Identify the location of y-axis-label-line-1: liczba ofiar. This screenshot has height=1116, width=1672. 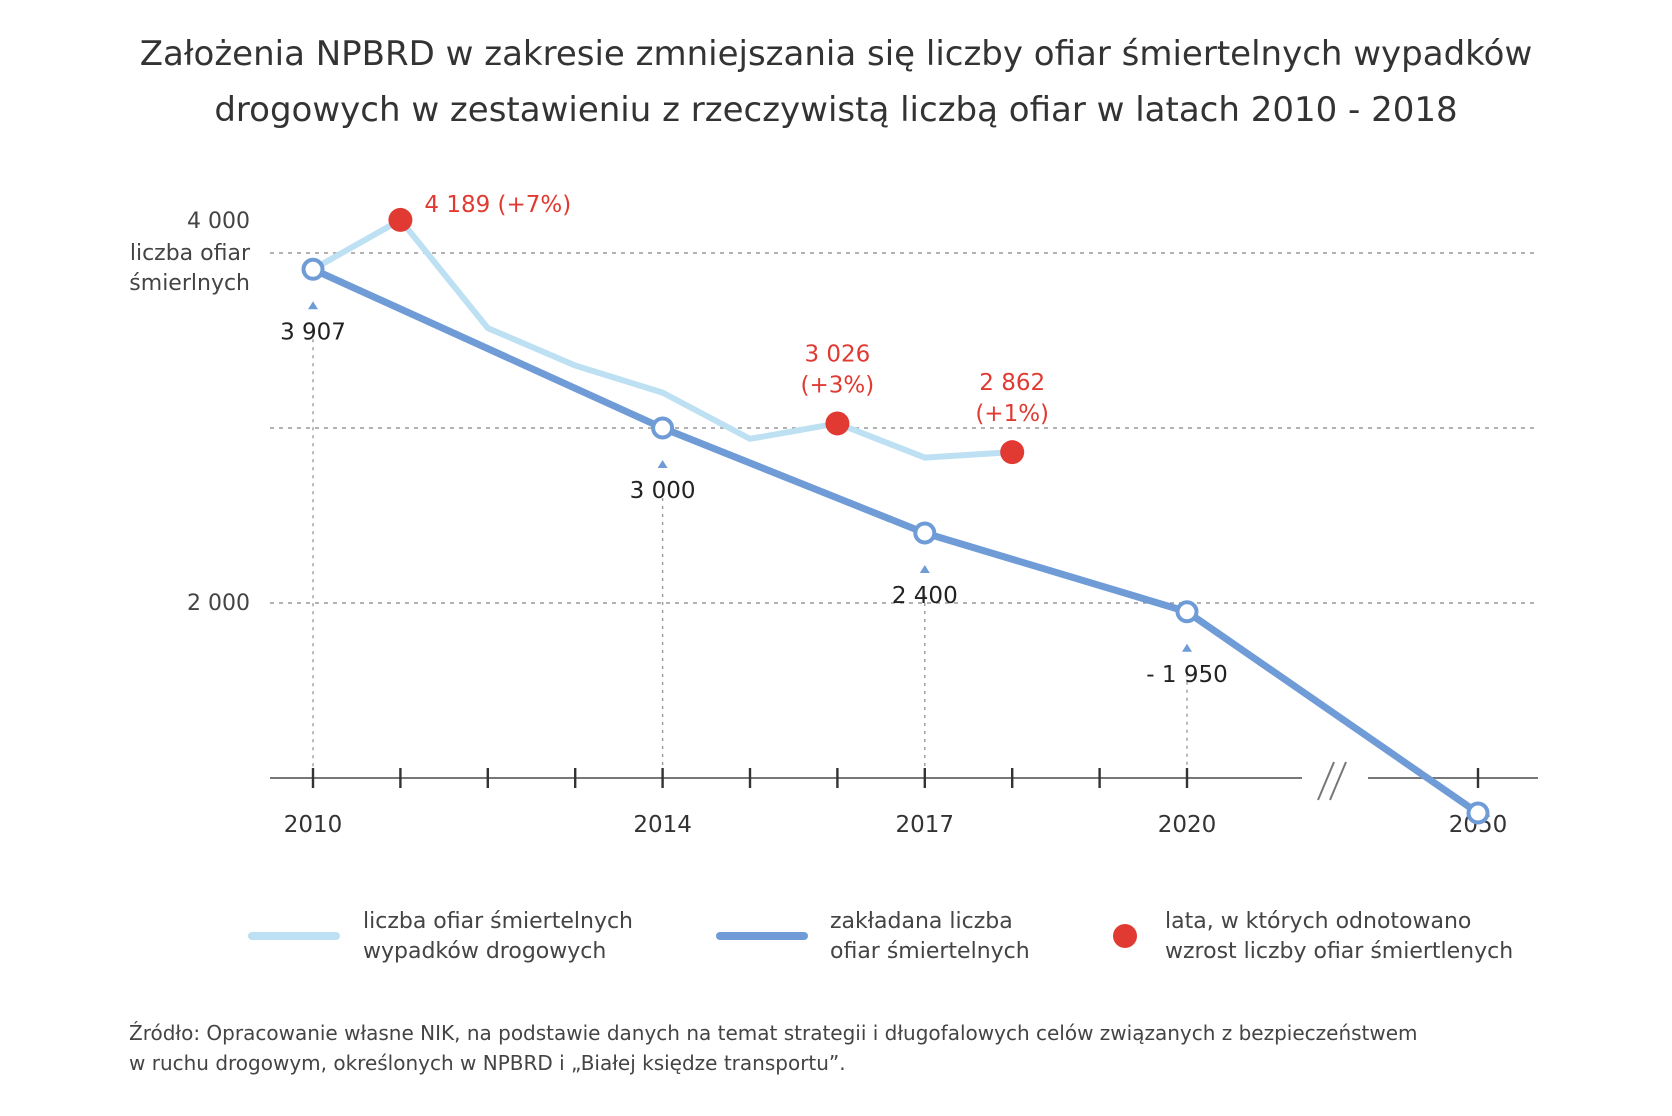
(190, 253).